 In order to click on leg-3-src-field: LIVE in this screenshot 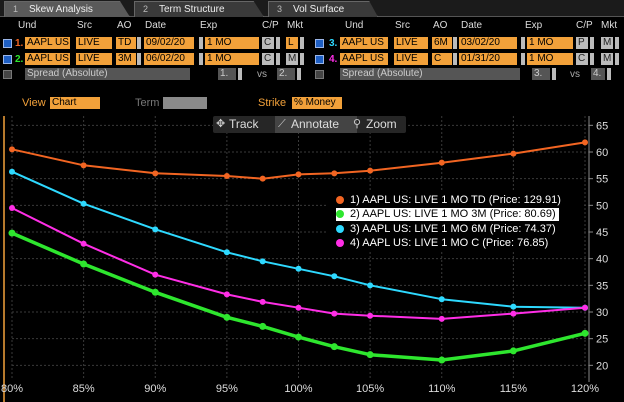, I will do `click(411, 43)`.